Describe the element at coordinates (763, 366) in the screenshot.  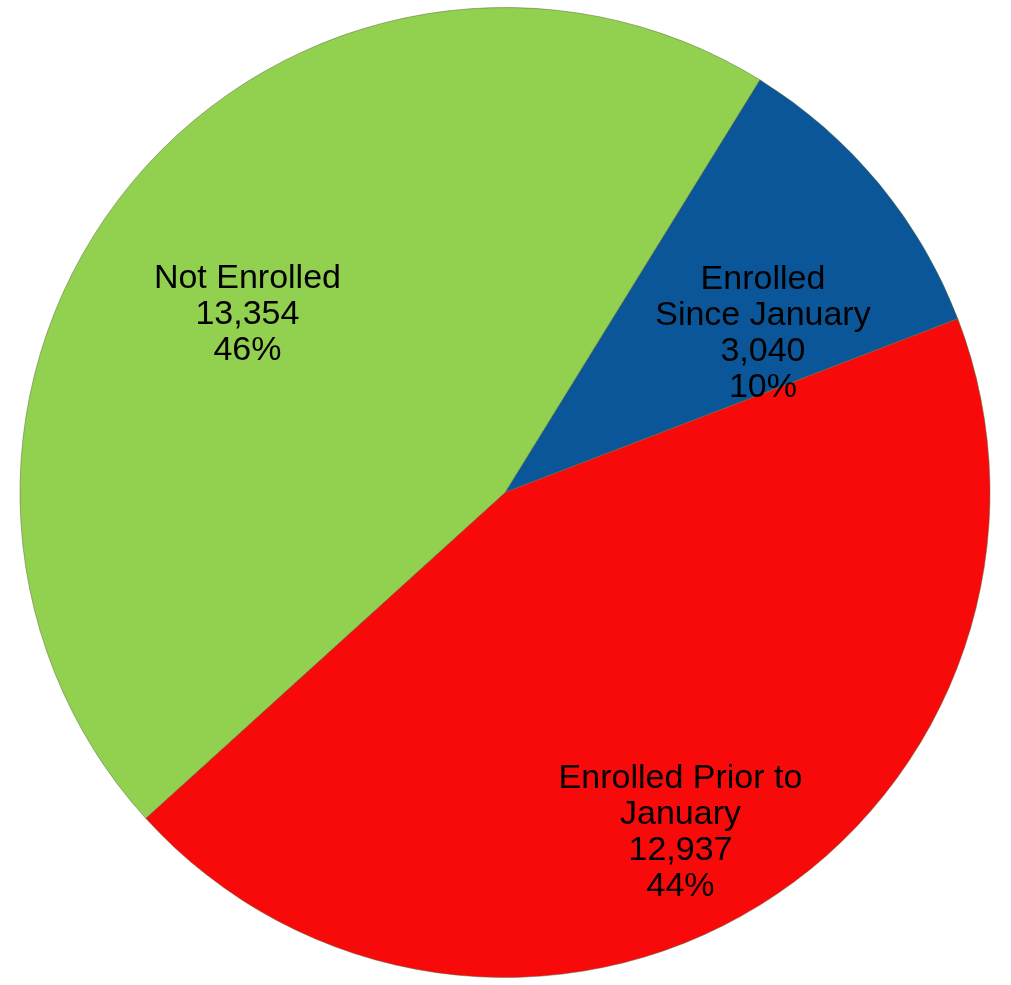
I see `data-label: 3,040 10%` at that location.